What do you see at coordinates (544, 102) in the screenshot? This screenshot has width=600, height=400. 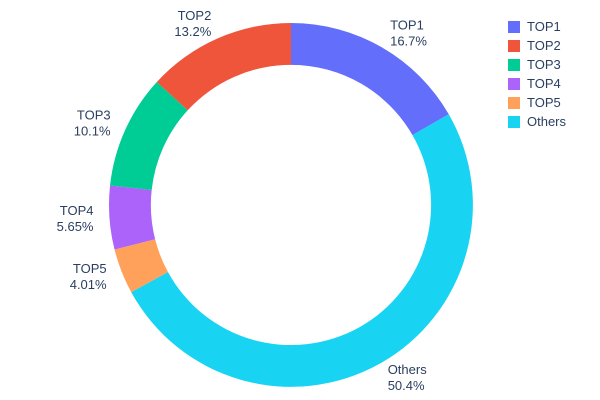 I see `legend-label: TOP5` at bounding box center [544, 102].